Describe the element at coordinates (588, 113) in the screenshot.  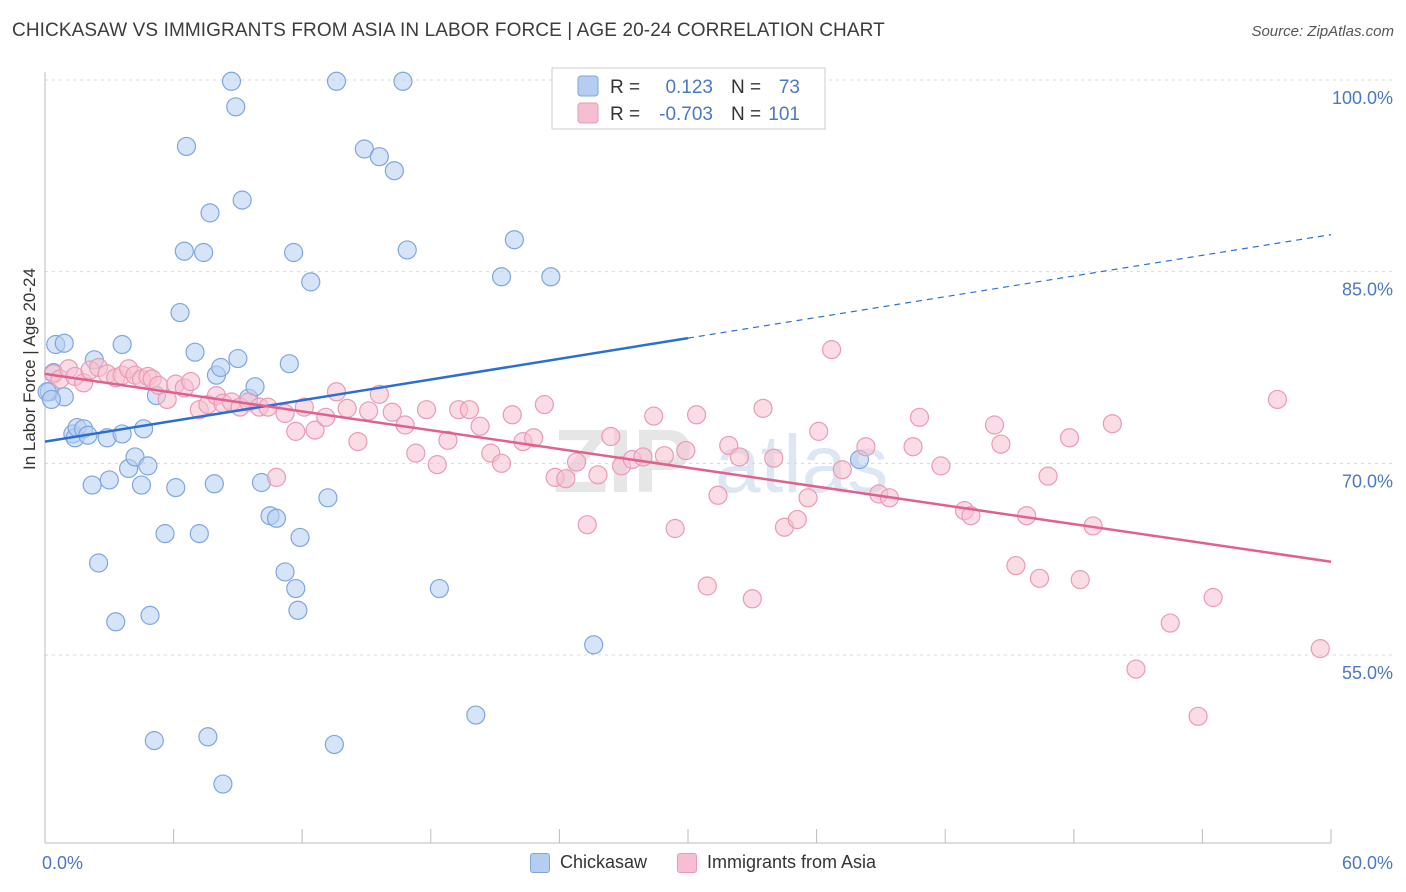
I see `stats-legend-swatch-asia` at that location.